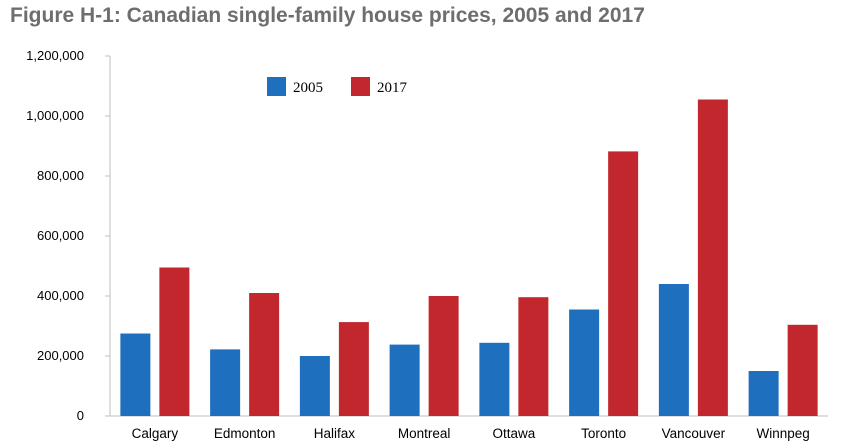 Image resolution: width=860 pixels, height=448 pixels. Describe the element at coordinates (533, 356) in the screenshot. I see `bar-2017-ottawa` at that location.